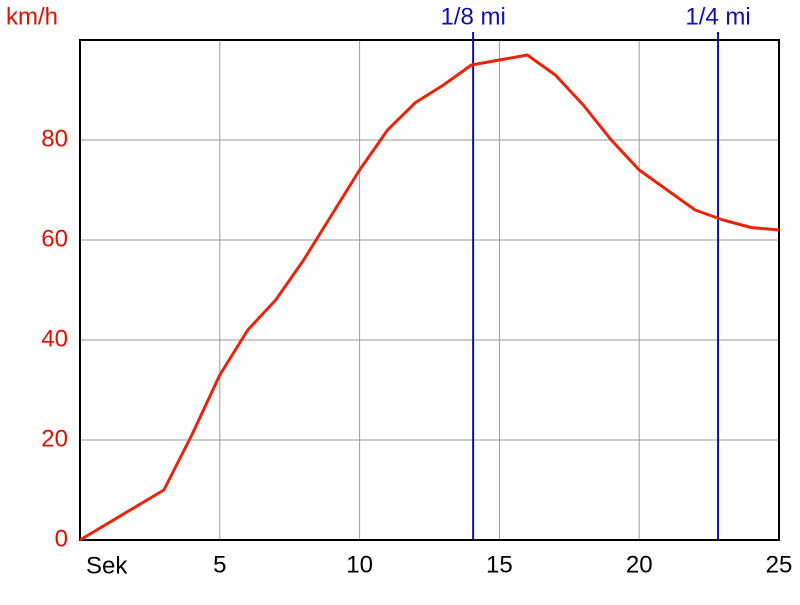 This screenshot has width=800, height=605. Describe the element at coordinates (54, 238) in the screenshot. I see `y-tick-label: 60` at that location.